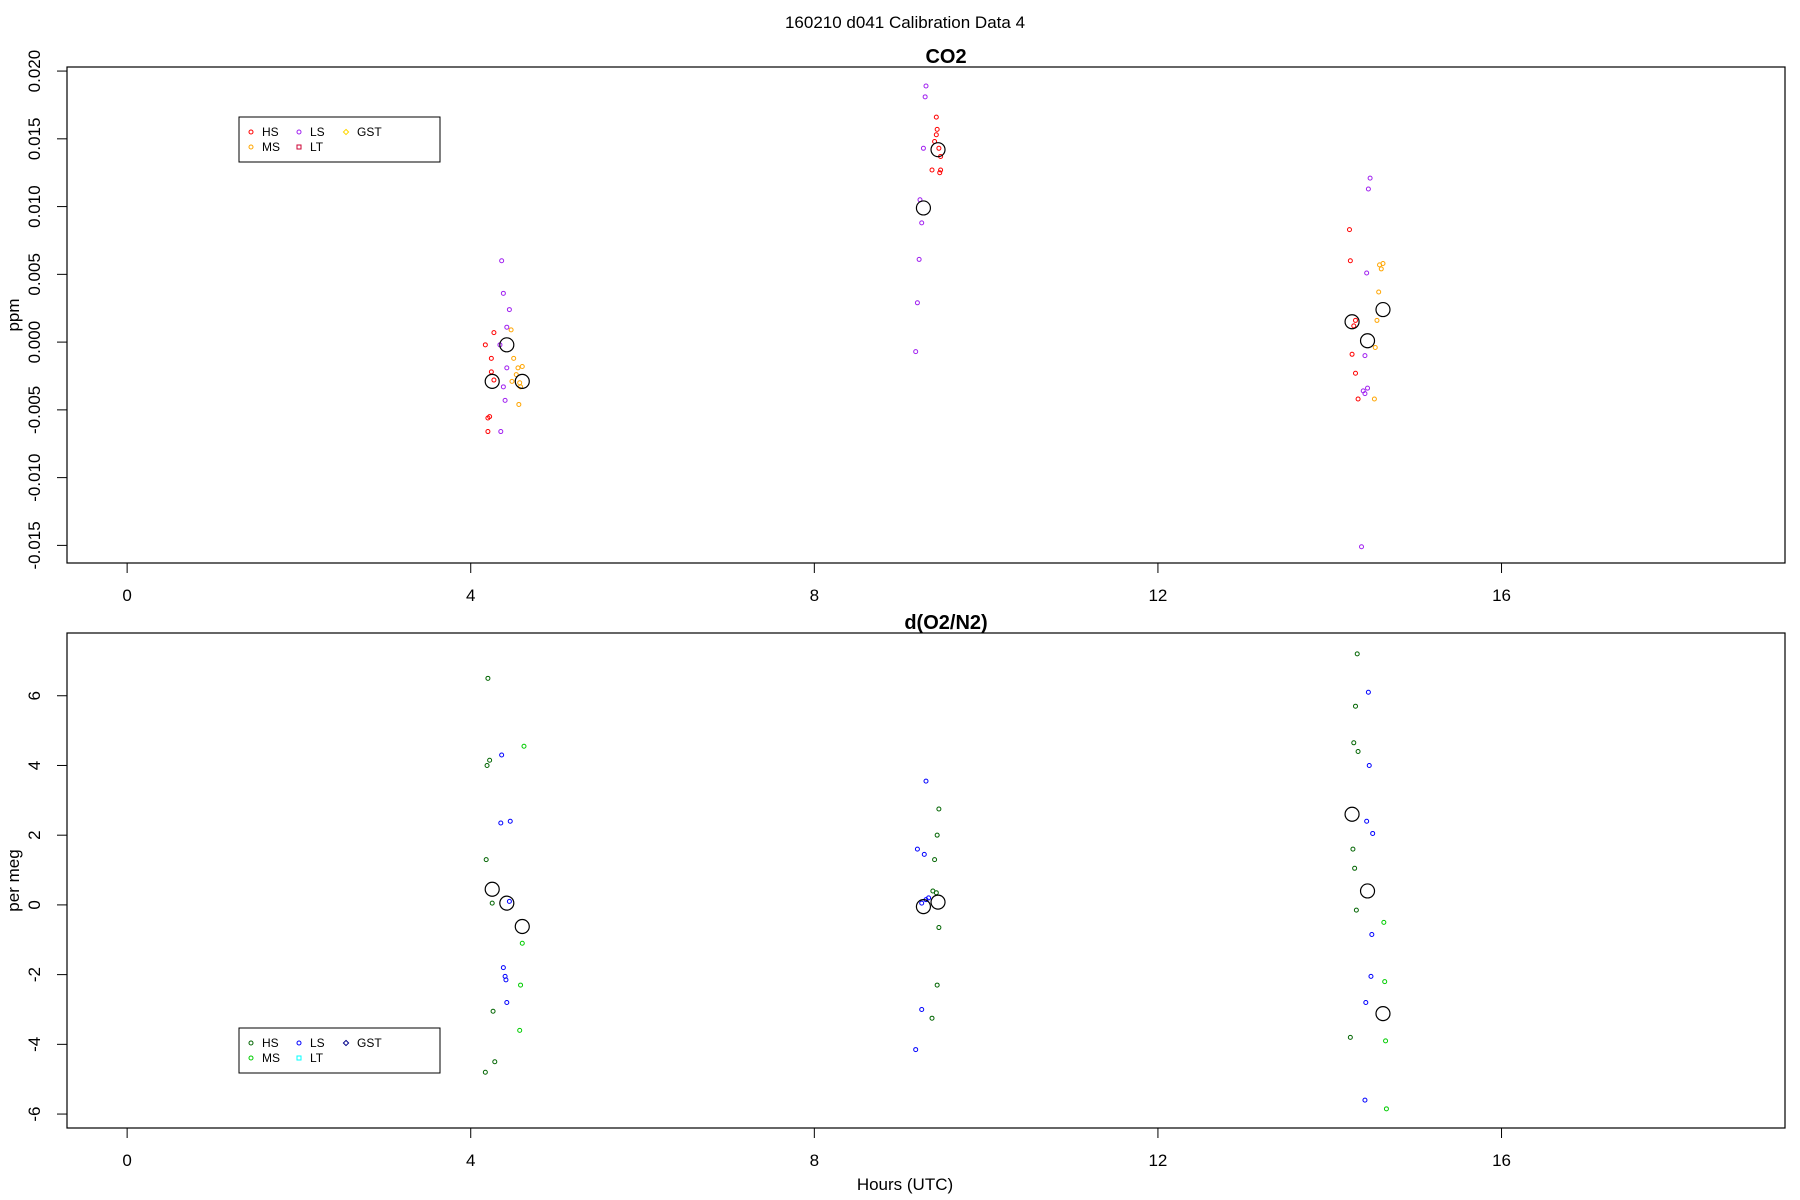 Image resolution: width=1800 pixels, height=1200 pixels. What do you see at coordinates (339, 1050) in the screenshot?
I see `legend-box` at bounding box center [339, 1050].